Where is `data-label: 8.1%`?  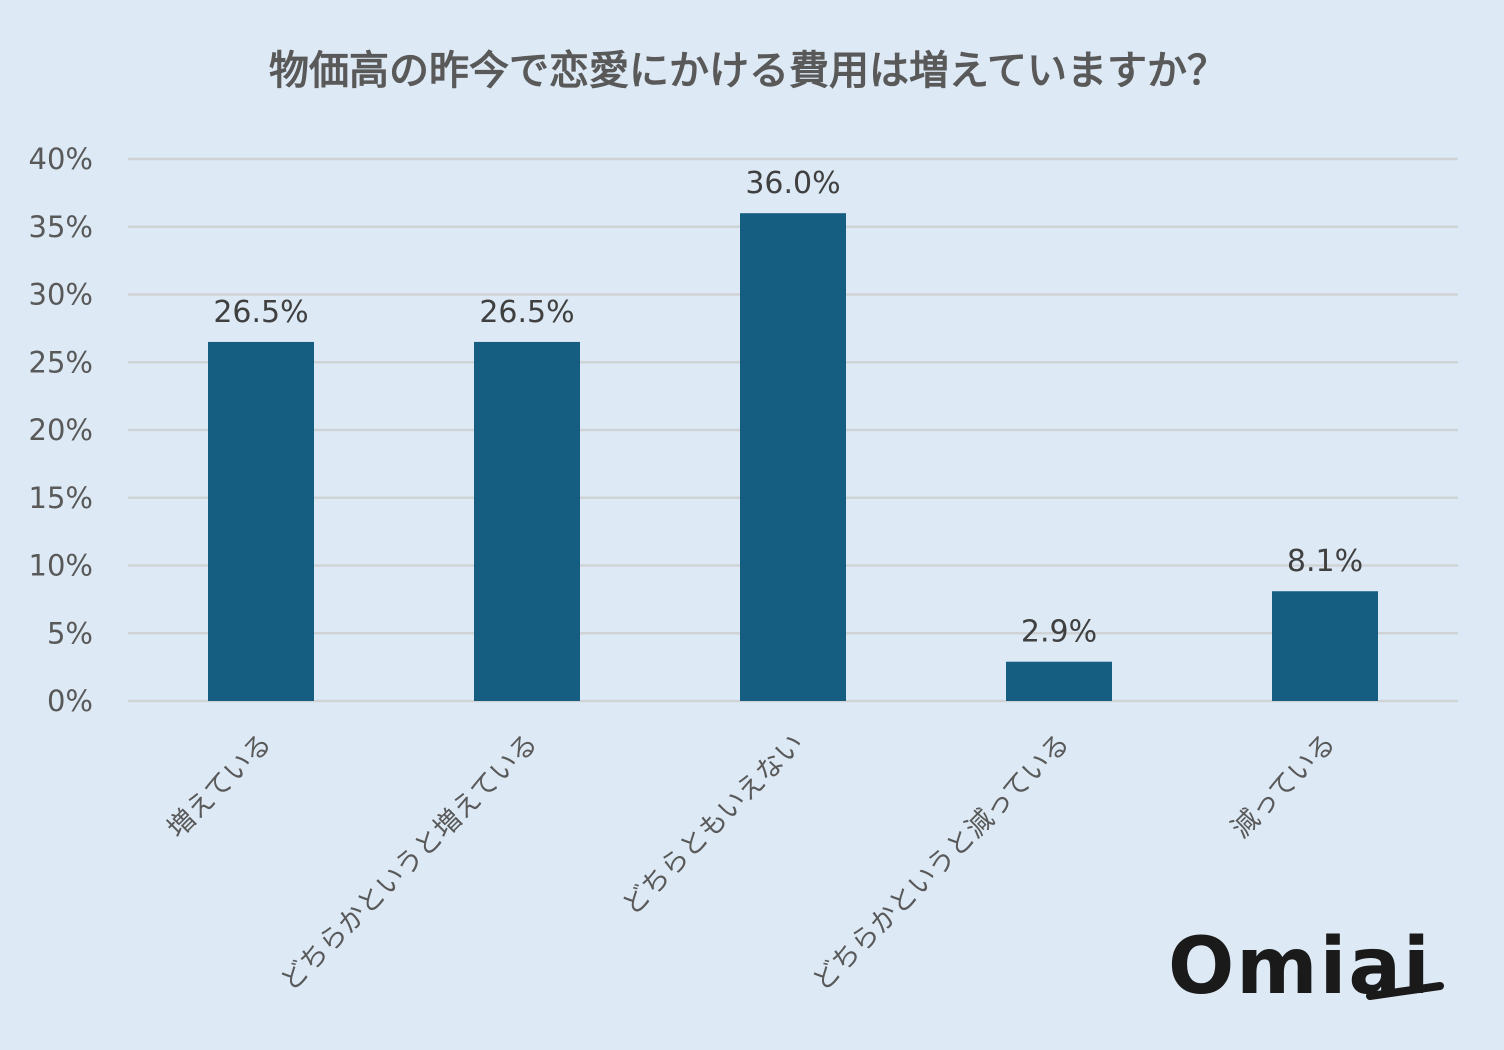 data-label: 8.1% is located at coordinates (1325, 561).